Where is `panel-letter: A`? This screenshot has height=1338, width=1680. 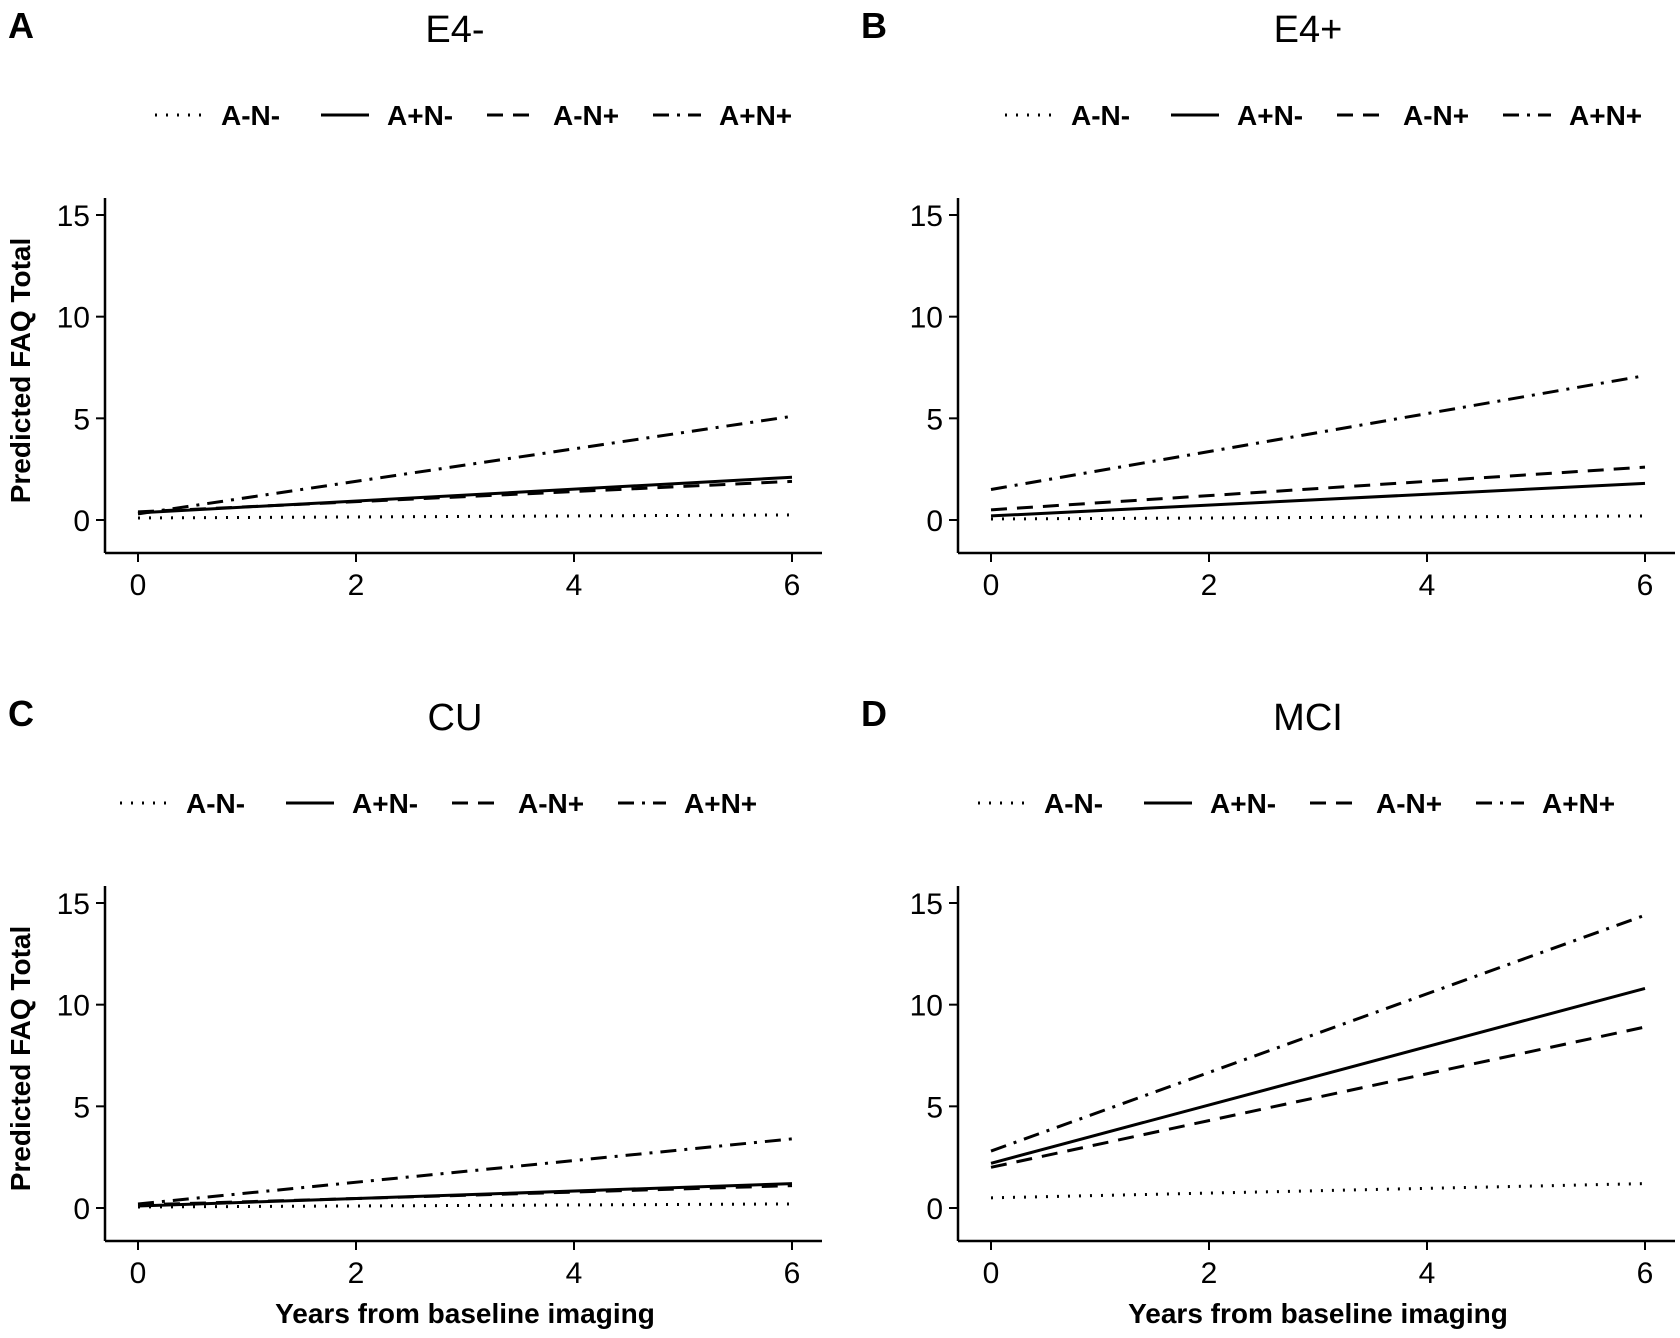 panel-letter: A is located at coordinates (21, 25).